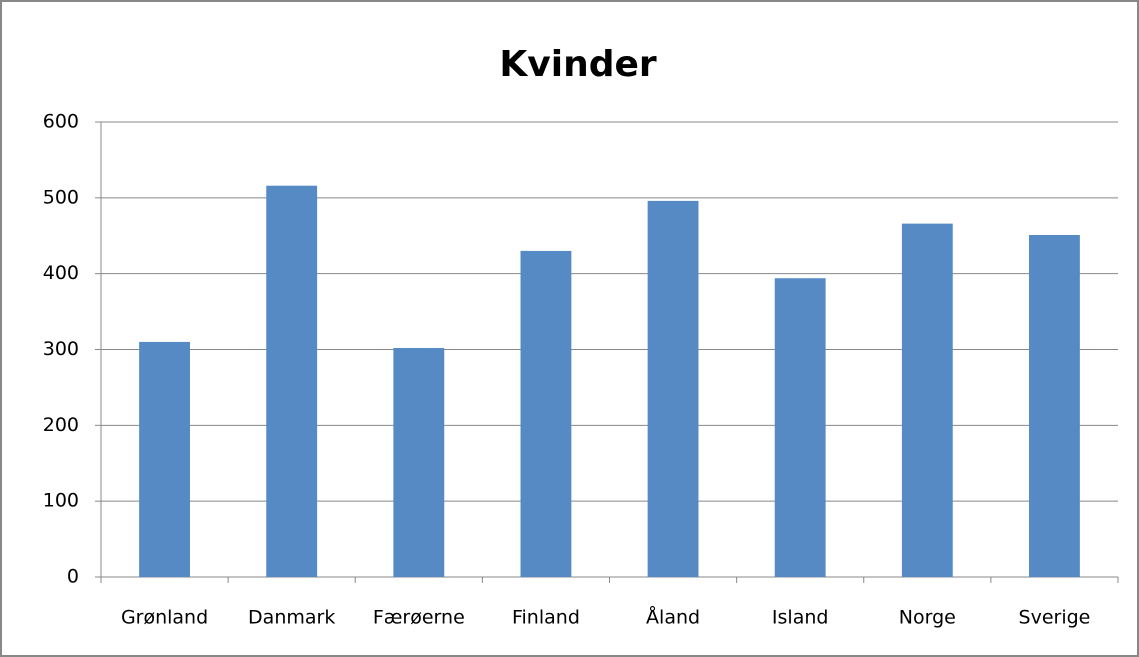 The width and height of the screenshot is (1139, 657). What do you see at coordinates (673, 617) in the screenshot?
I see `x-tick-label: Åland` at bounding box center [673, 617].